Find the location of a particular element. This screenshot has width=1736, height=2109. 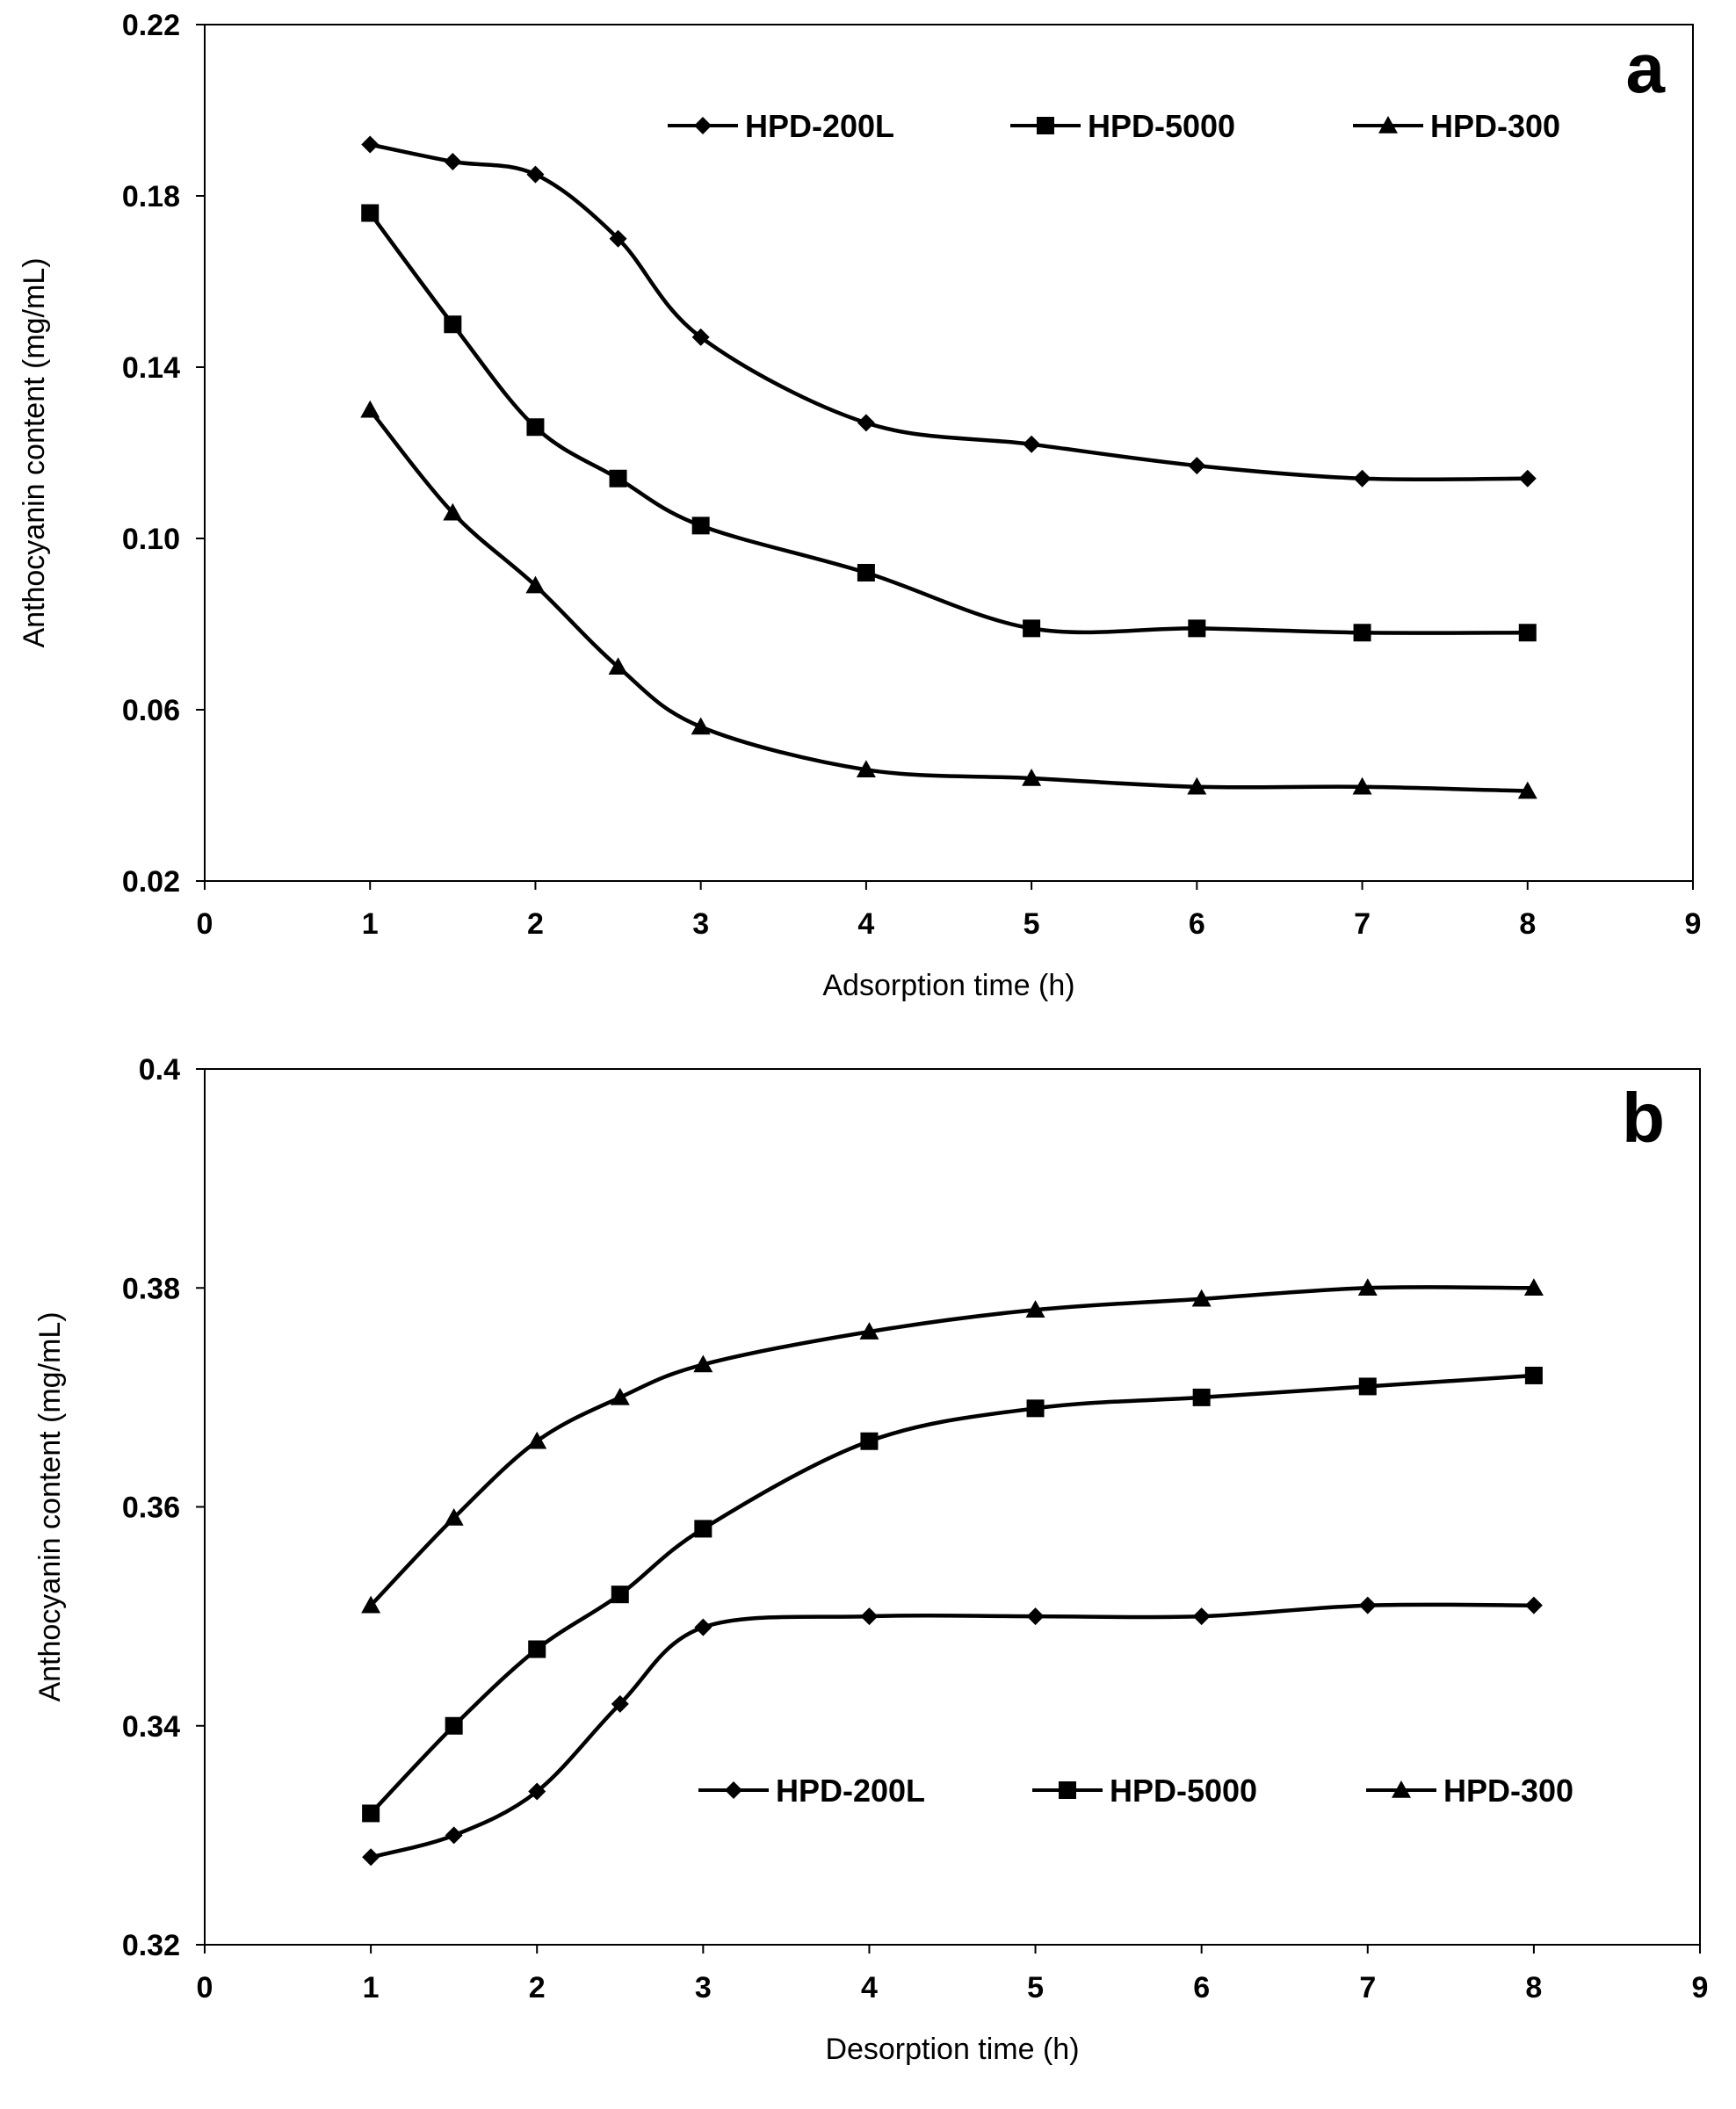

x-tick-label: 0 is located at coordinates (205, 1988).